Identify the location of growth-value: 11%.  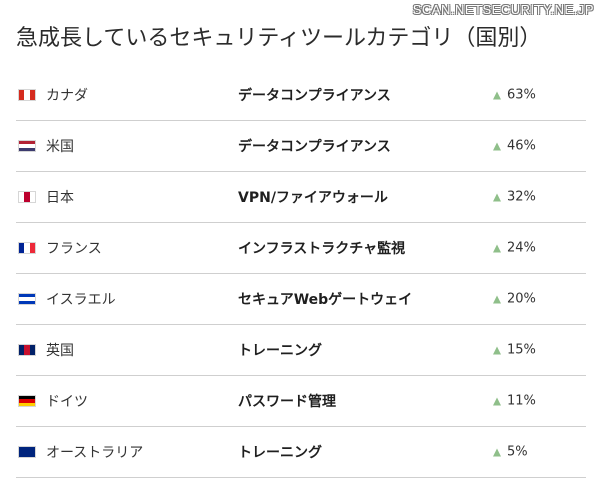
(514, 401).